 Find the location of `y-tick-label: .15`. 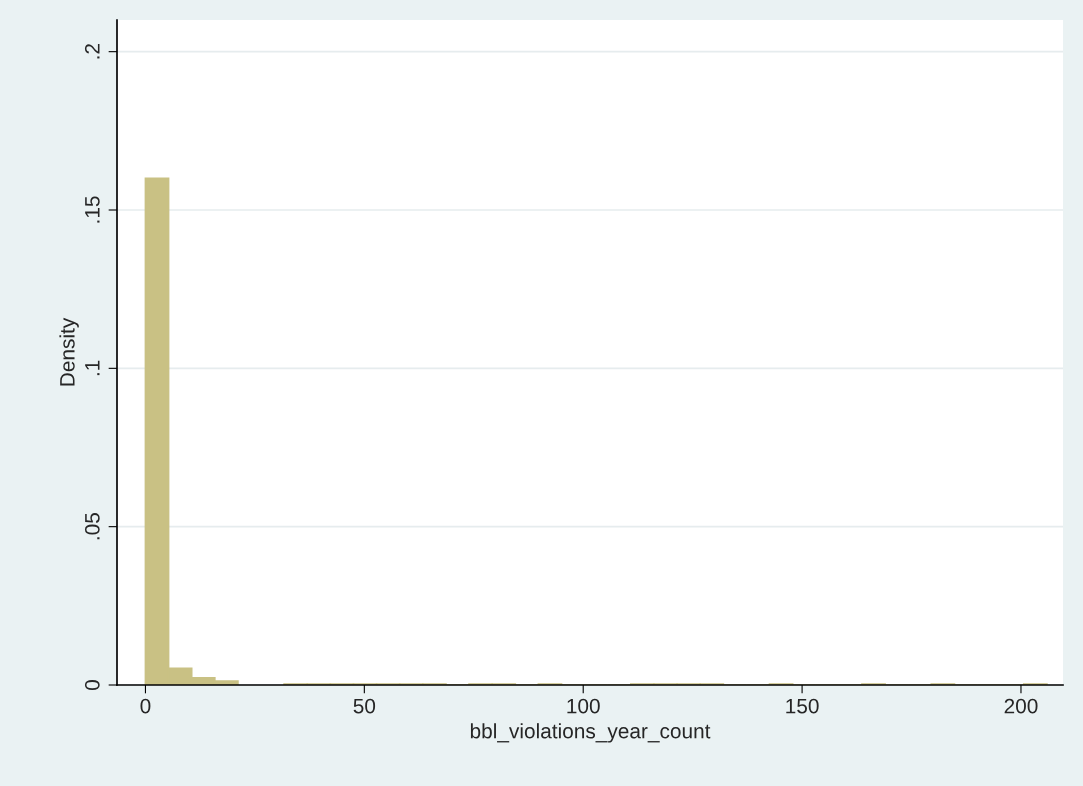

y-tick-label: .15 is located at coordinates (92, 209).